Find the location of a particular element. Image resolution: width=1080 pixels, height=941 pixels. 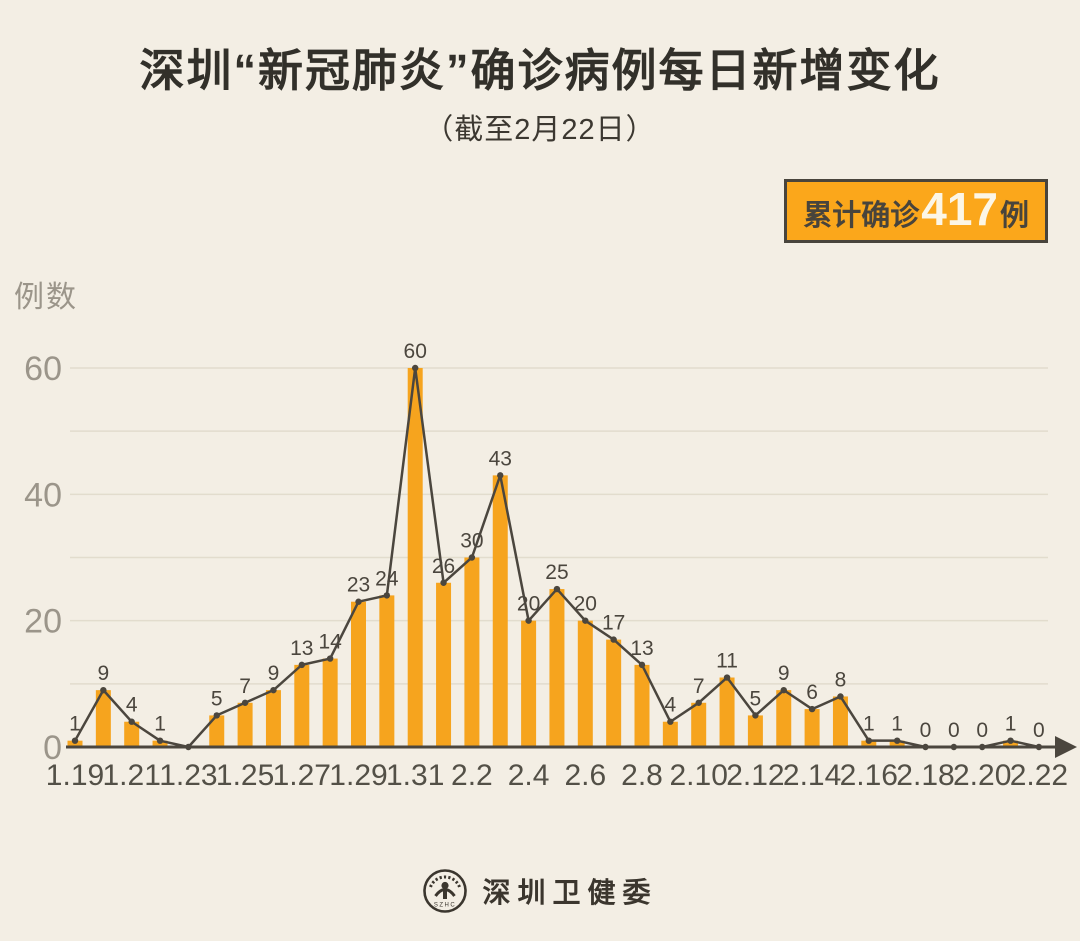

x-tick-label: 1.25 is located at coordinates (245, 775).